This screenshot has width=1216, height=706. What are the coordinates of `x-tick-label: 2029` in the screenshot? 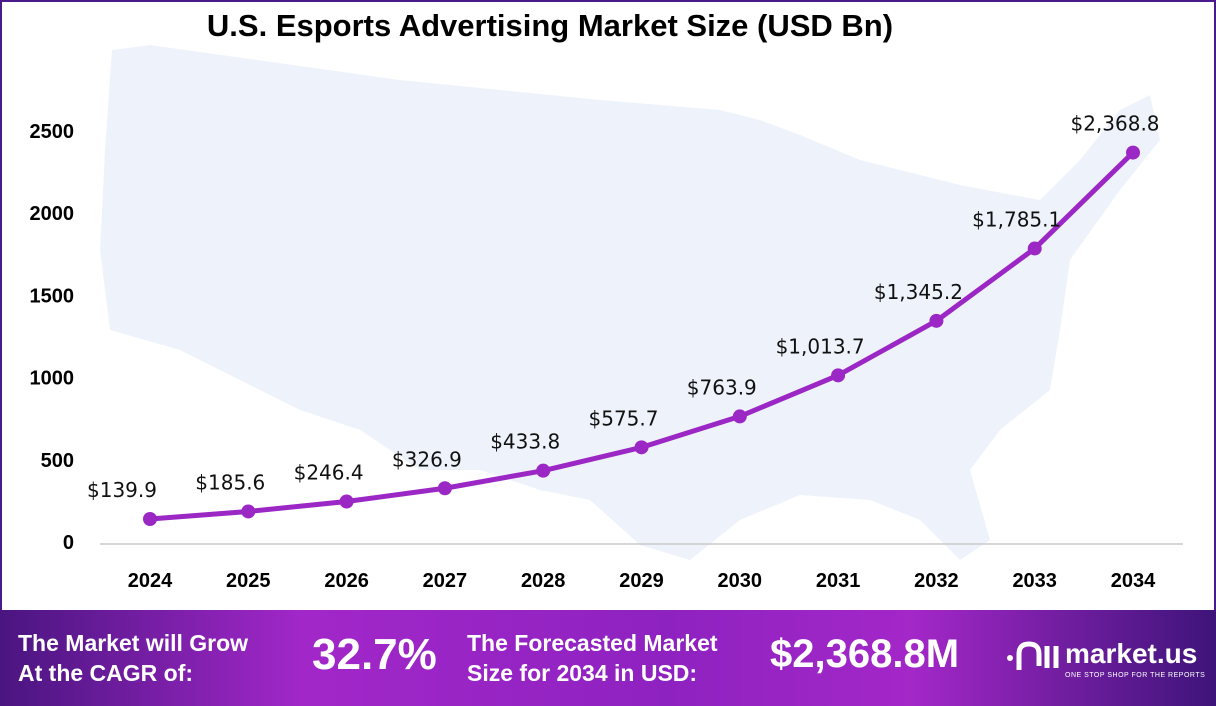 It's located at (641, 581).